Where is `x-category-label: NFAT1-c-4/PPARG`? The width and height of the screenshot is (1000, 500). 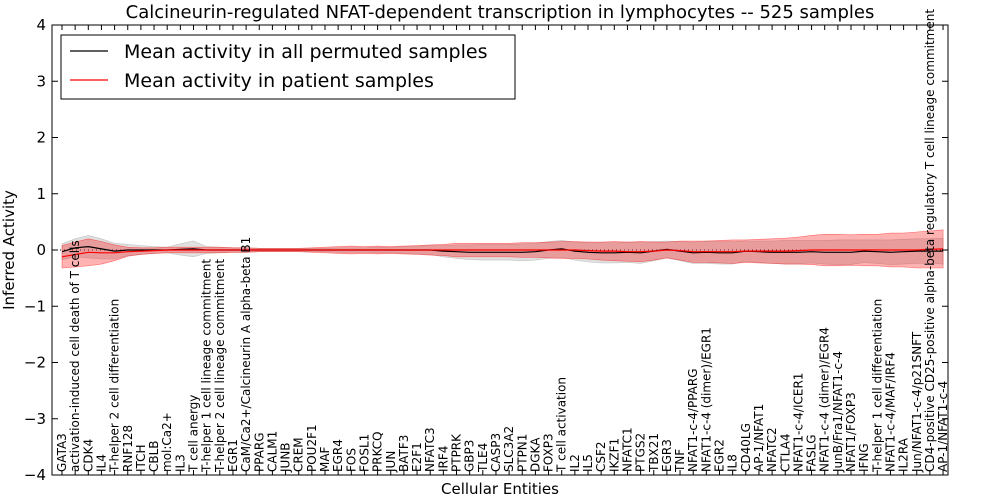 x-category-label: NFAT1-c-4/PPARG is located at coordinates (693, 420).